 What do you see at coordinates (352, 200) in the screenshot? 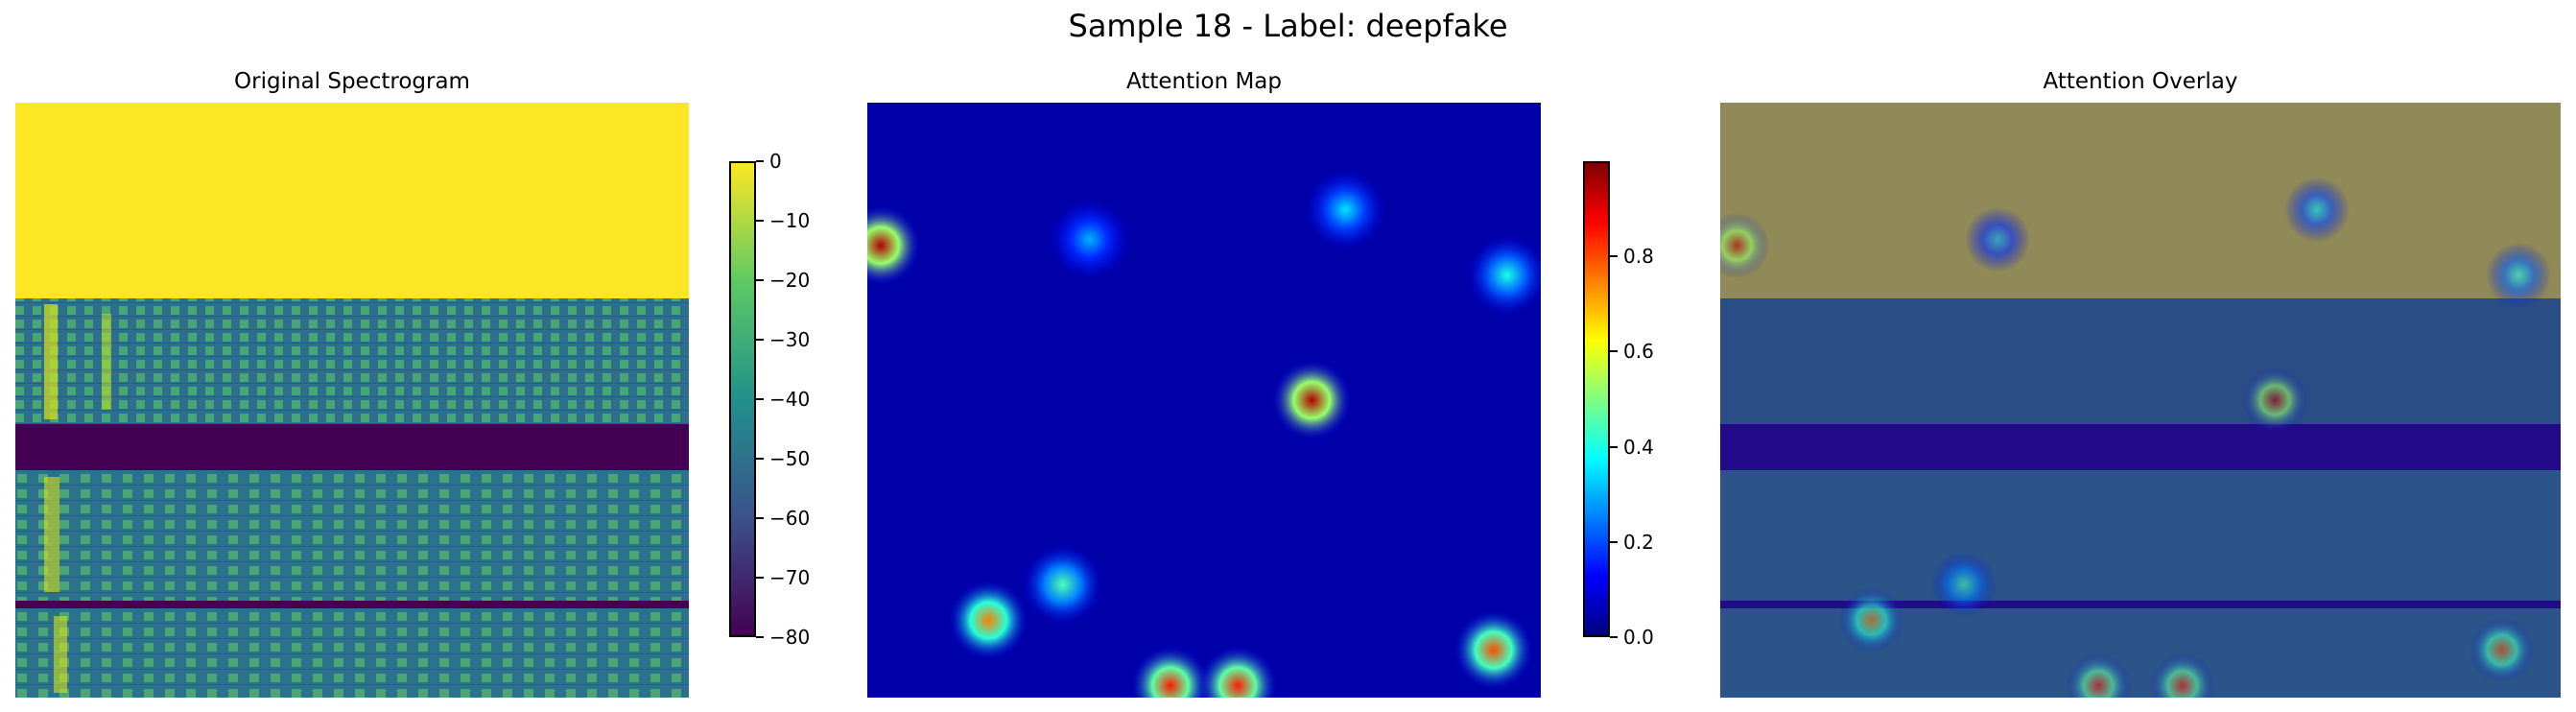
I see `spectrogram-band-top` at bounding box center [352, 200].